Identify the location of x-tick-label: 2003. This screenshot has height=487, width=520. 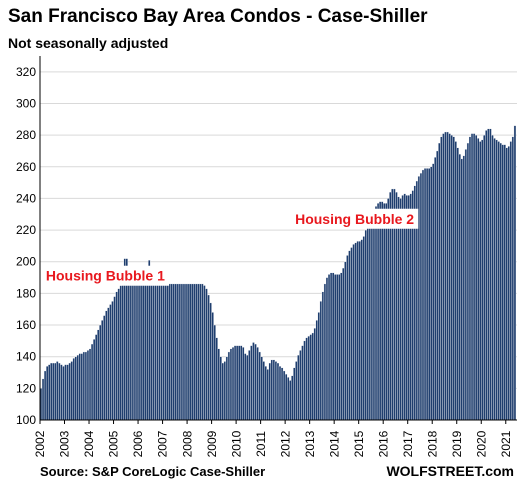
(65, 443).